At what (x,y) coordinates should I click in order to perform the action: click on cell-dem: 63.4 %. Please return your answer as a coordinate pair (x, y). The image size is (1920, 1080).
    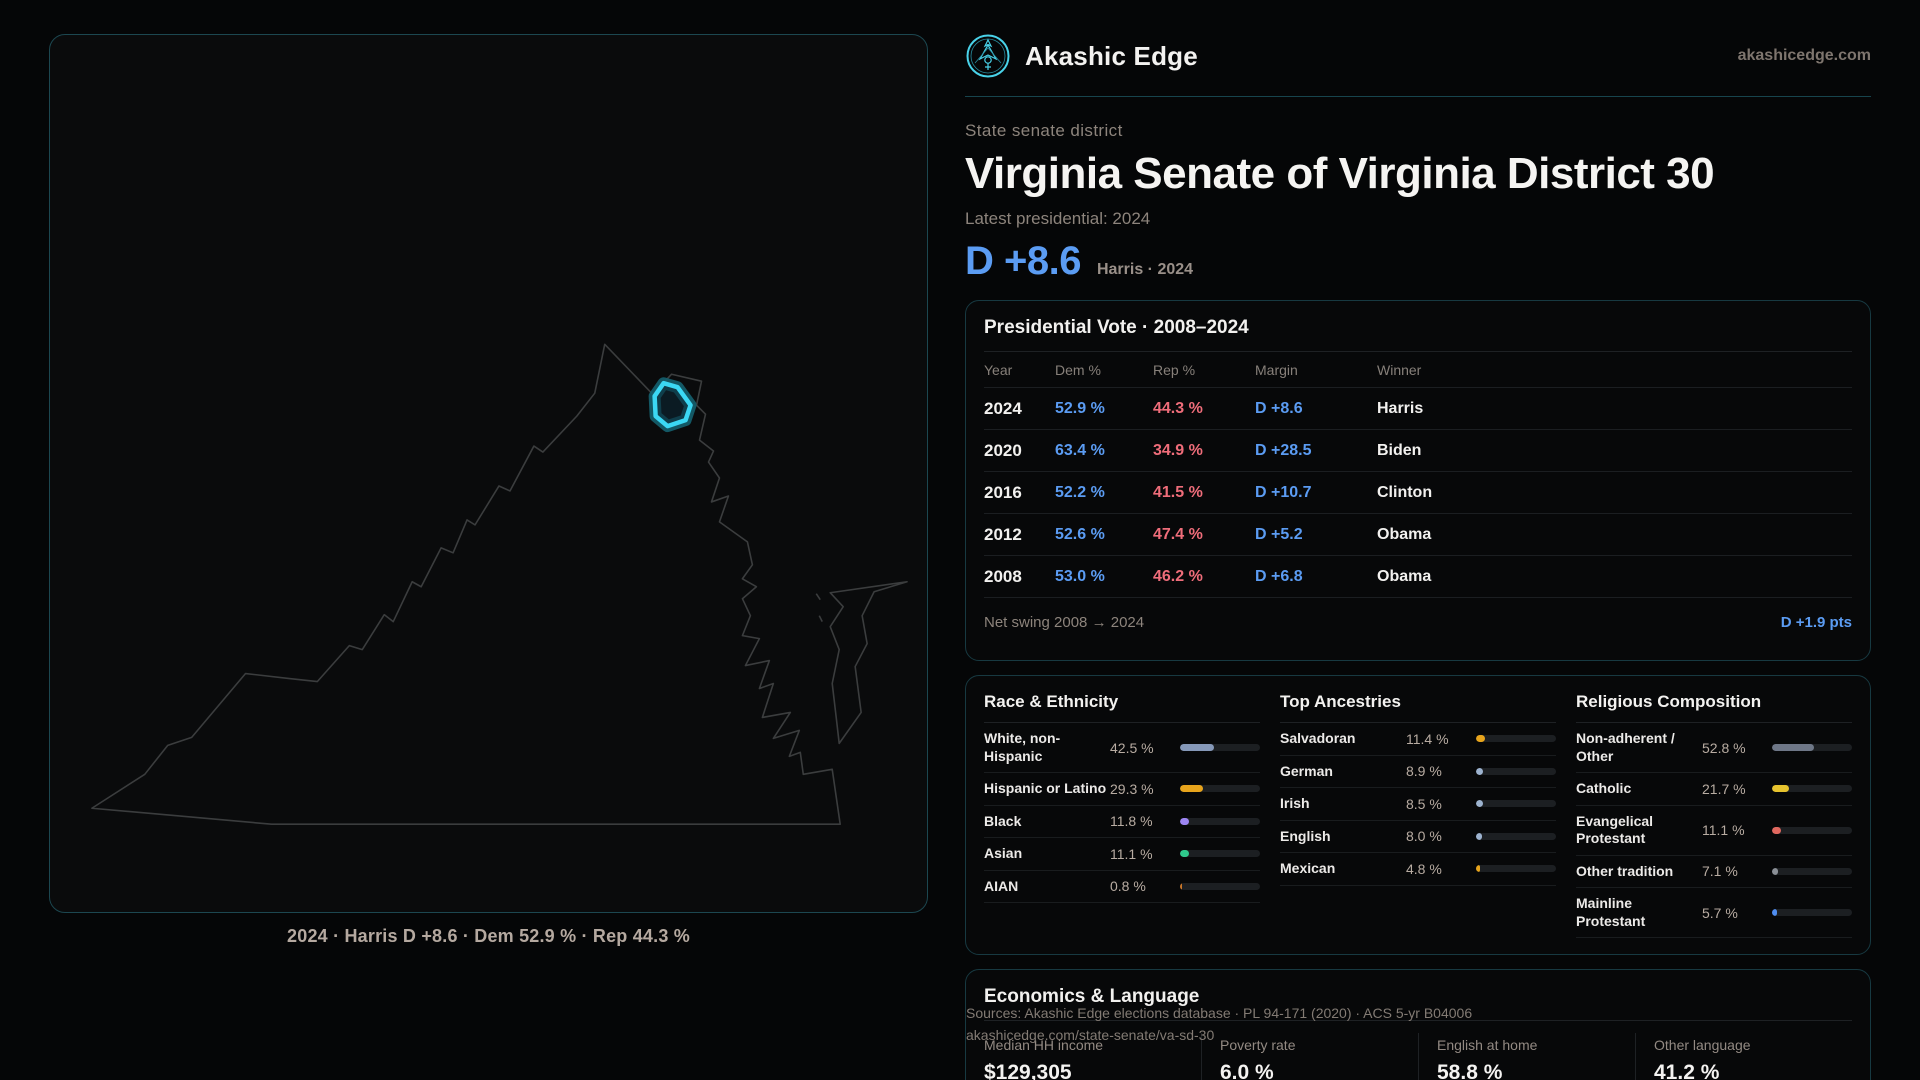
    Looking at the image, I should click on (1080, 450).